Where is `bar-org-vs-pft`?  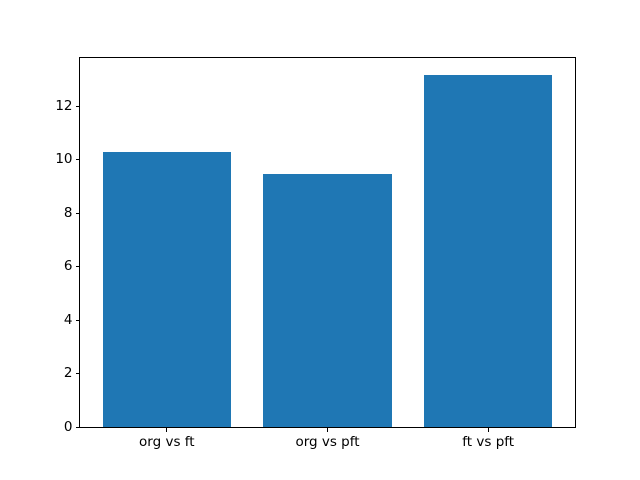
bar-org-vs-pft is located at coordinates (327, 300).